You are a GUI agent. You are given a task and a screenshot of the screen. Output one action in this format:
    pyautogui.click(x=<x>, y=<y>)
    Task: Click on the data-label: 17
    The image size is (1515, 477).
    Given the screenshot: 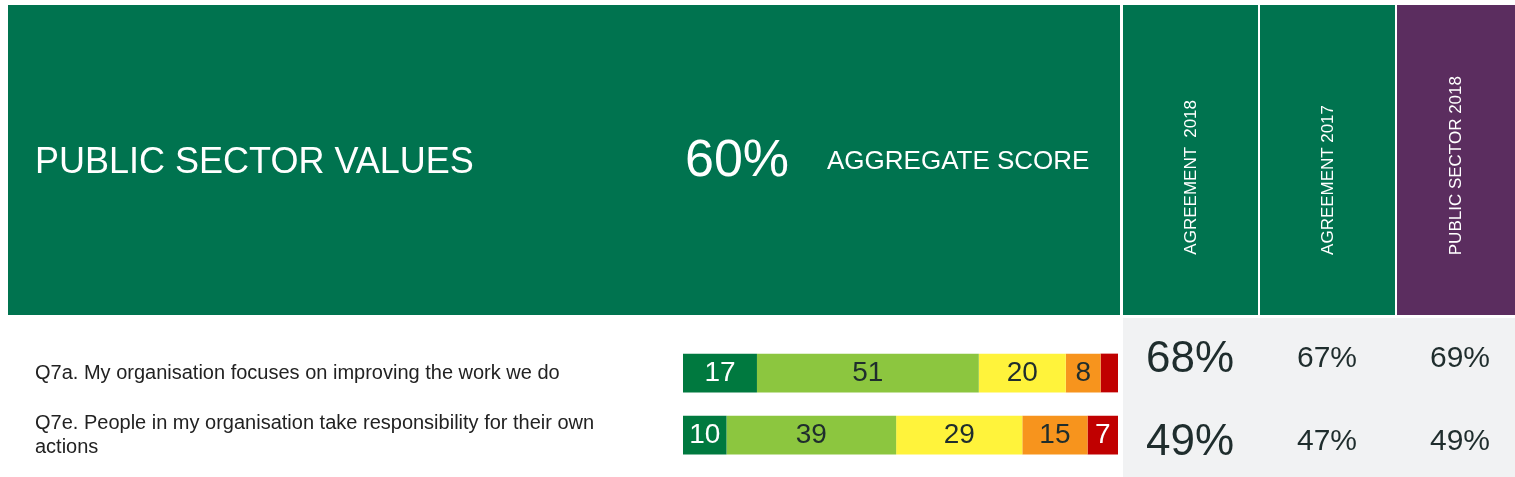 What is the action you would take?
    pyautogui.click(x=720, y=371)
    